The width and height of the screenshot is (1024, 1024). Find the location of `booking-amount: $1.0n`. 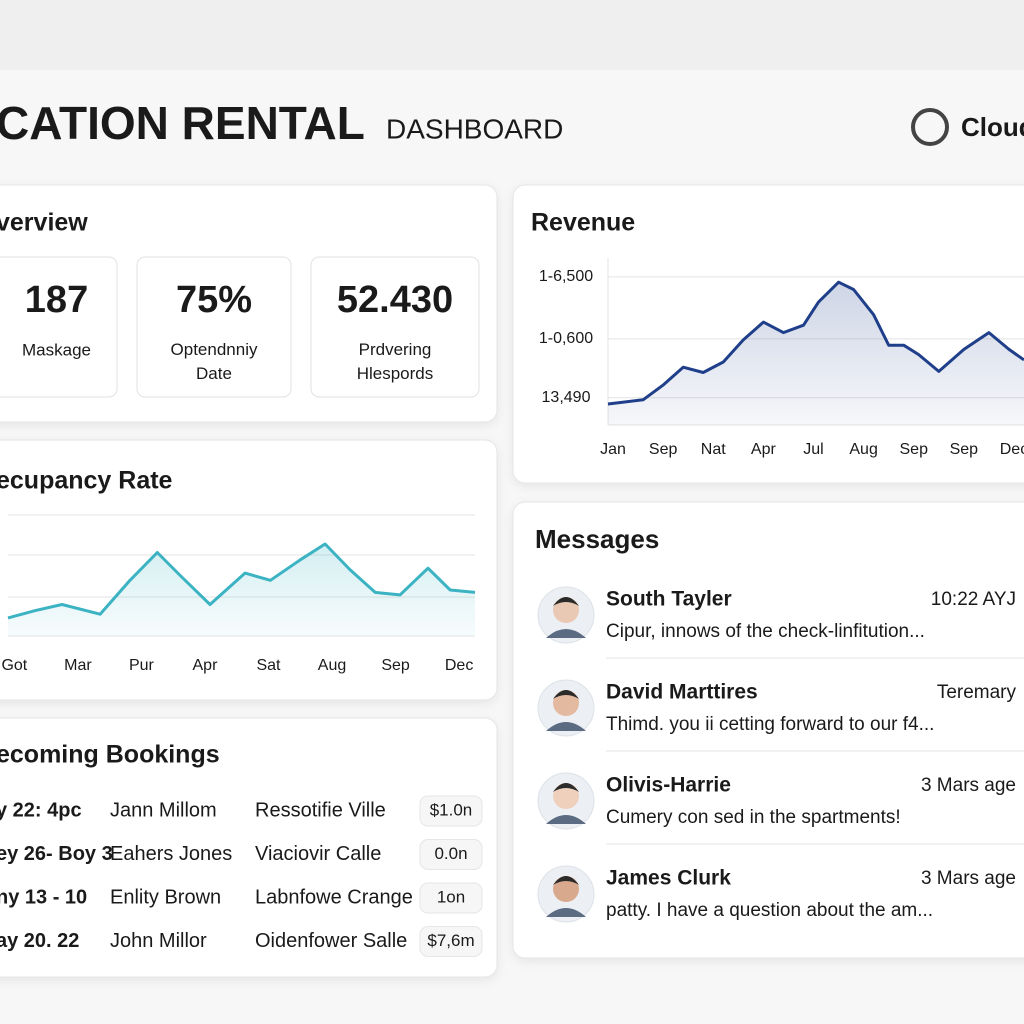

booking-amount: $1.0n is located at coordinates (451, 809).